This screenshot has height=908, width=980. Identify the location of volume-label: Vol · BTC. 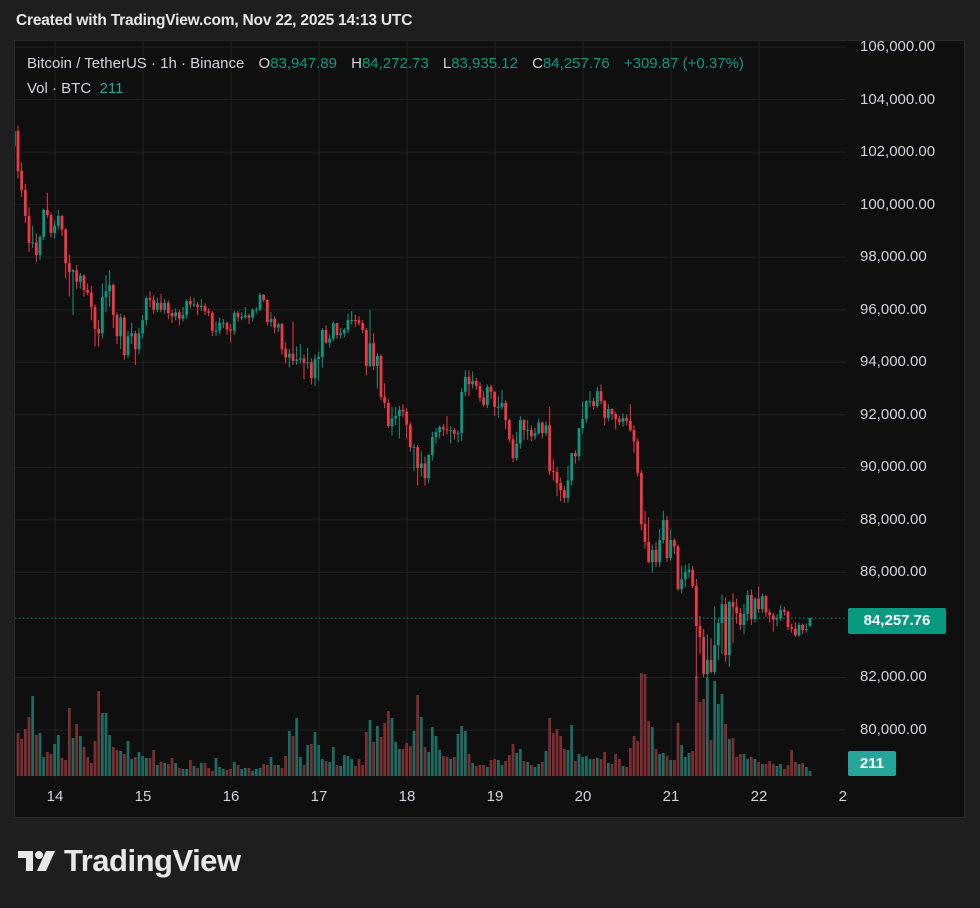
(59, 88).